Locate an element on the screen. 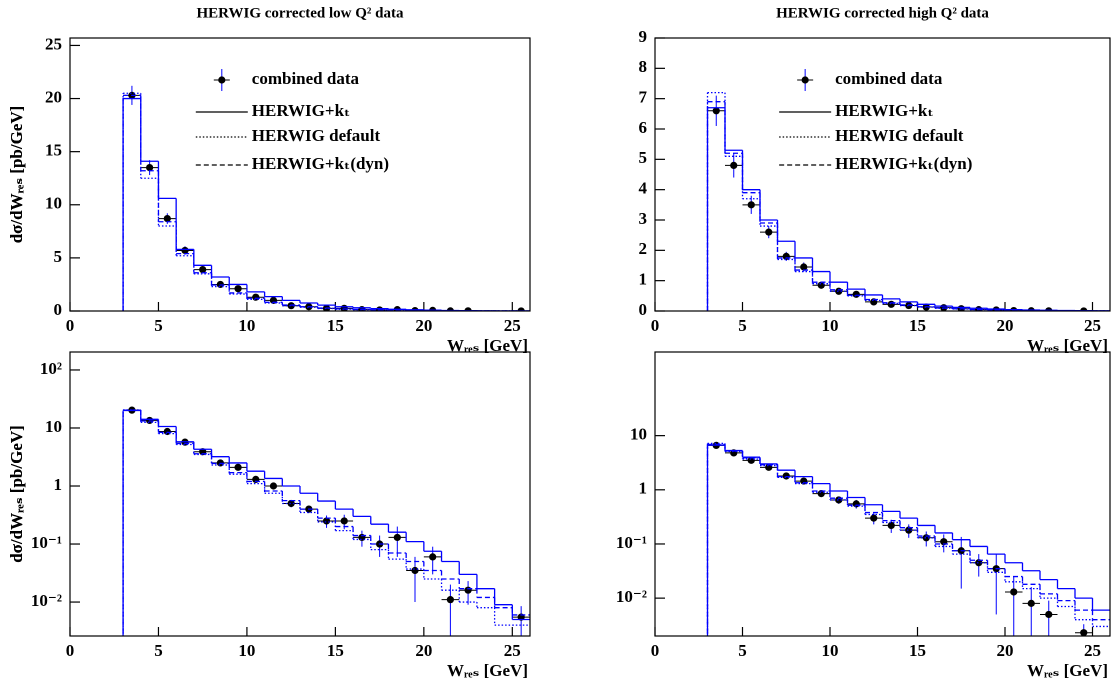 Image resolution: width=1118 pixels, height=698 pixels. y-tick-label: 10⁻¹ is located at coordinates (631, 542).